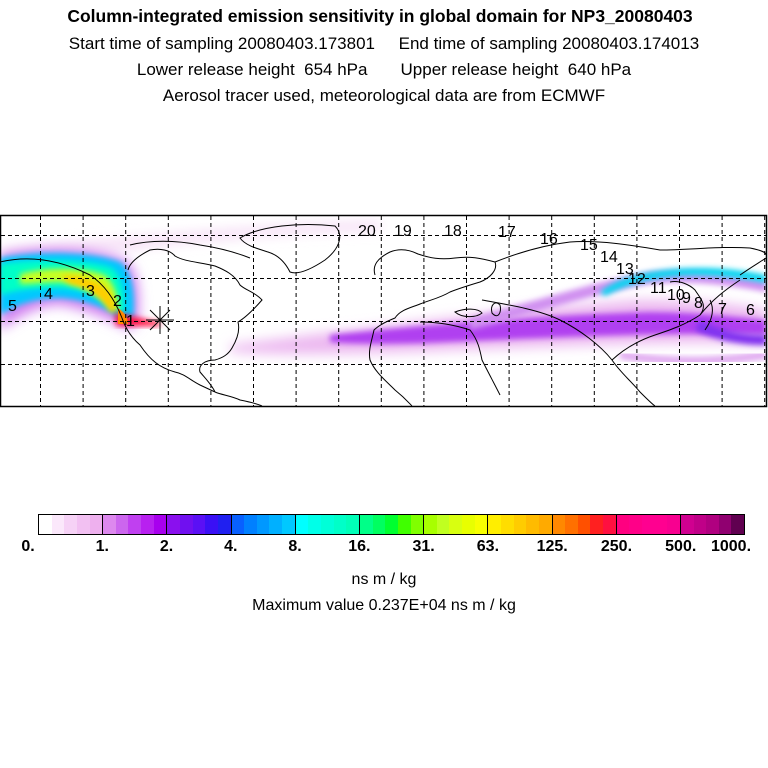 This screenshot has height=768, width=768. What do you see at coordinates (12, 306) in the screenshot?
I see `day-label: 5` at bounding box center [12, 306].